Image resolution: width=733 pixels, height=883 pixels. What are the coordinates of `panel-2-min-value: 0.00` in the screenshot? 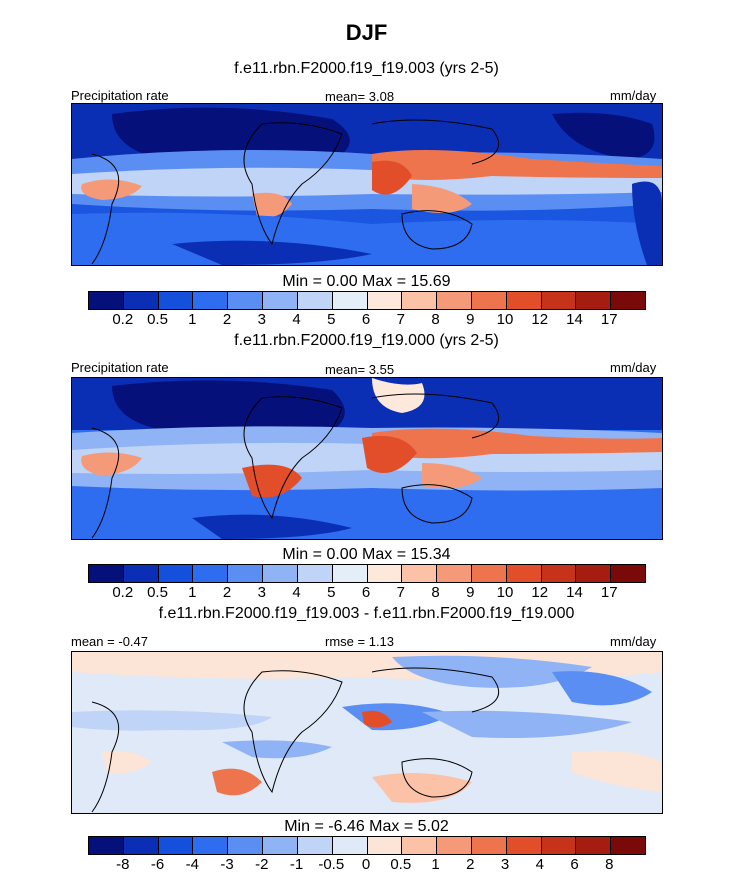 It's located at (342, 554).